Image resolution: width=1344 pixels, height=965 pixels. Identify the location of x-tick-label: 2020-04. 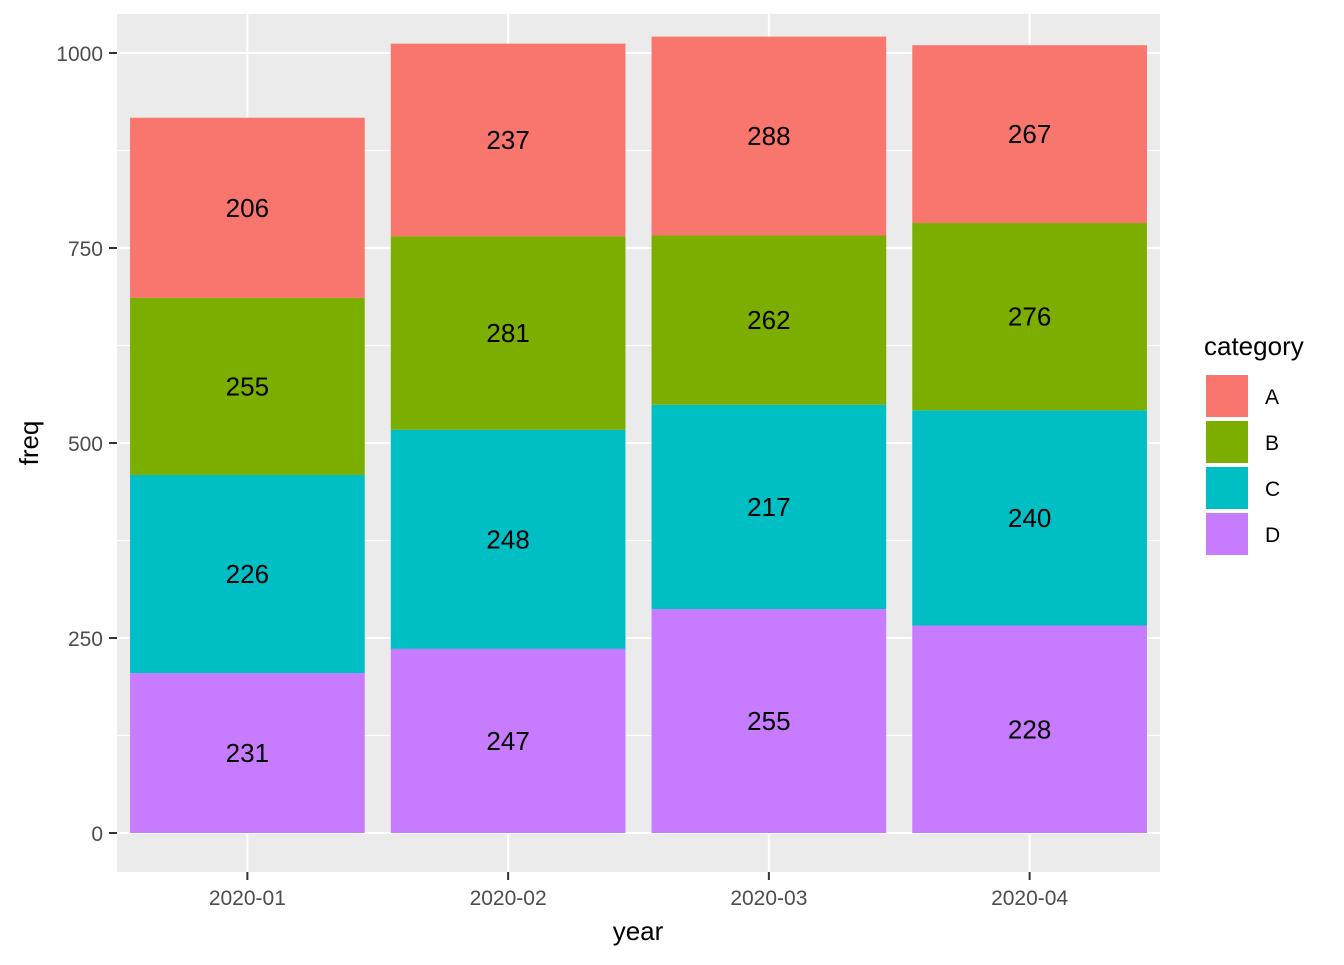
(1029, 898).